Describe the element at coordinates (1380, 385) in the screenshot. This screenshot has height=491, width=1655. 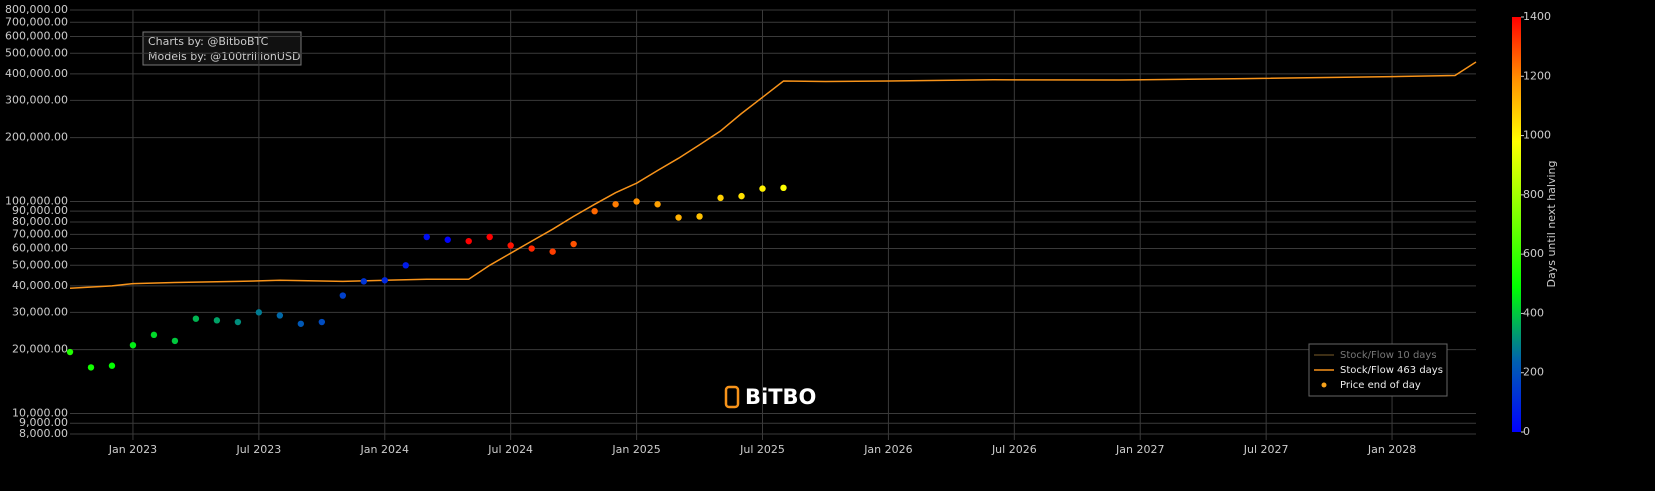
I see `legend-label: Price end of day` at that location.